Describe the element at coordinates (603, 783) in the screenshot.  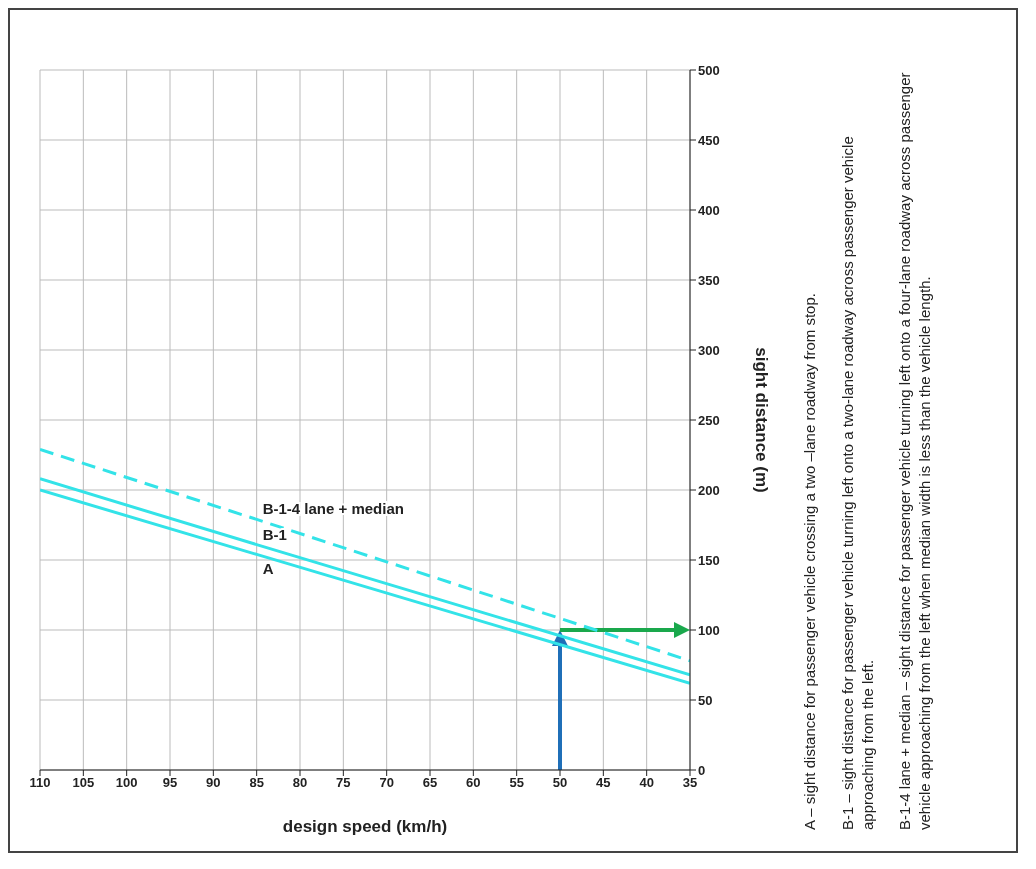
I see `x-tick-label: 45` at that location.